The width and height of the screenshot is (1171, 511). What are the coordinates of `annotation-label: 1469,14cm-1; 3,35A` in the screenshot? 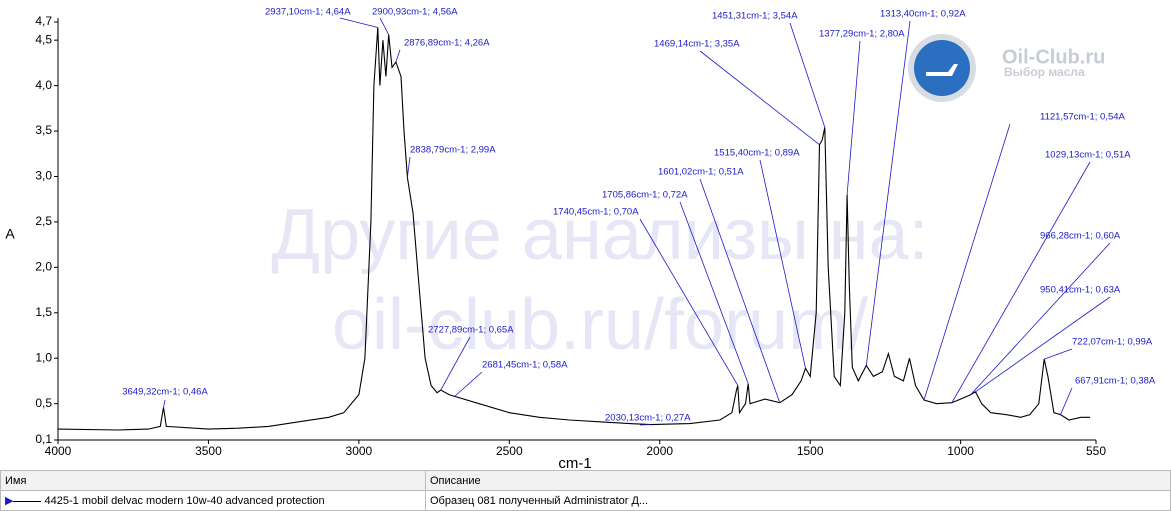 It's located at (697, 44).